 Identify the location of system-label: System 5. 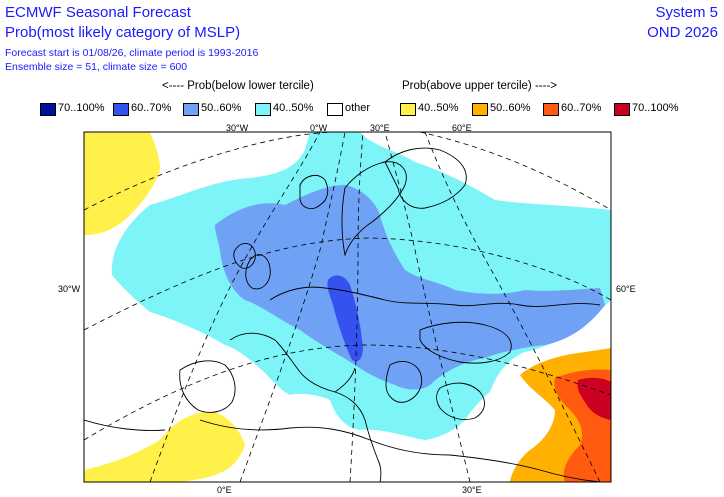
(686, 12).